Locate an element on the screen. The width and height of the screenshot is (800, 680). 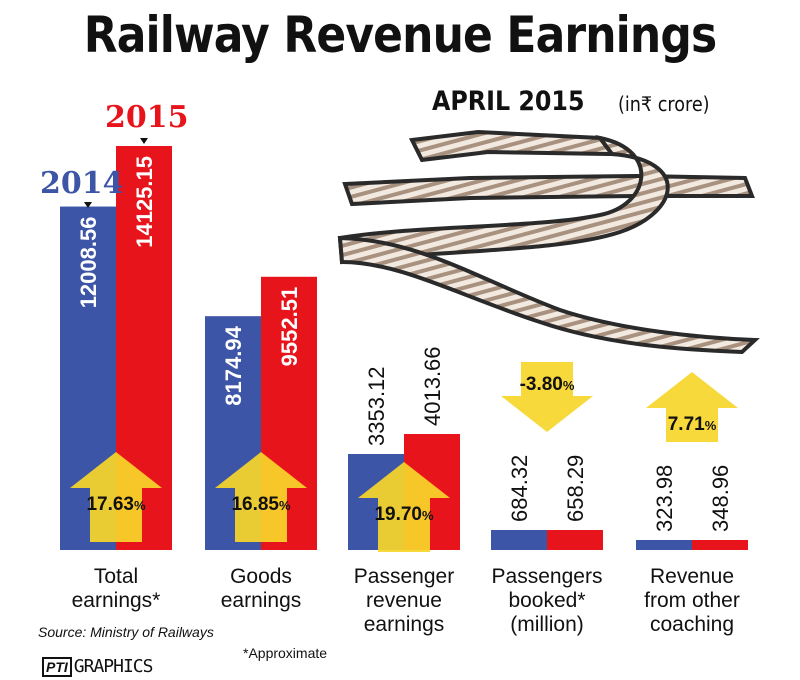
category-label-4-0: Revenue is located at coordinates (692, 576).